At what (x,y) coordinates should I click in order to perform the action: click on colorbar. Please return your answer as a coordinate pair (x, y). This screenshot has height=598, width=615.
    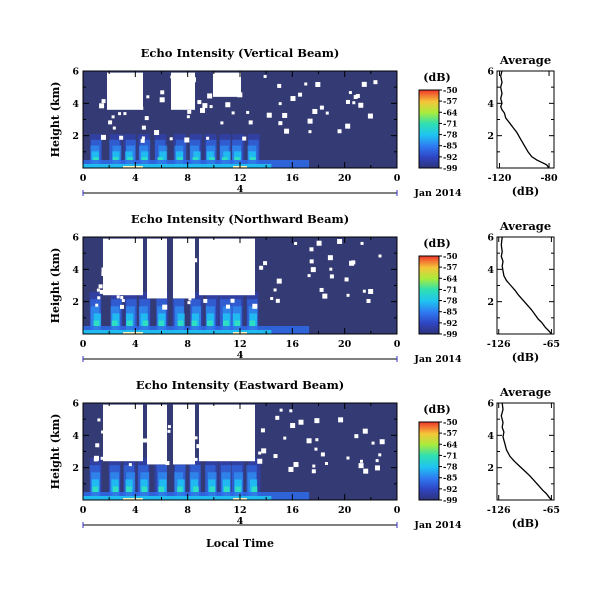
    Looking at the image, I should click on (429, 129).